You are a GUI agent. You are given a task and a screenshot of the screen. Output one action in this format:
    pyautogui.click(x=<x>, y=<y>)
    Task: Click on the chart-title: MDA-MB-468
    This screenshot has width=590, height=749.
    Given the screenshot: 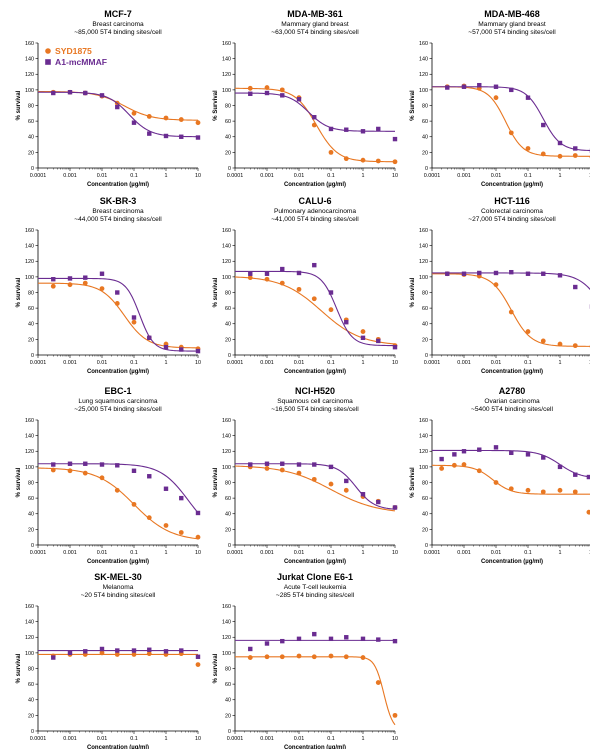 What is the action you would take?
    pyautogui.click(x=512, y=14)
    